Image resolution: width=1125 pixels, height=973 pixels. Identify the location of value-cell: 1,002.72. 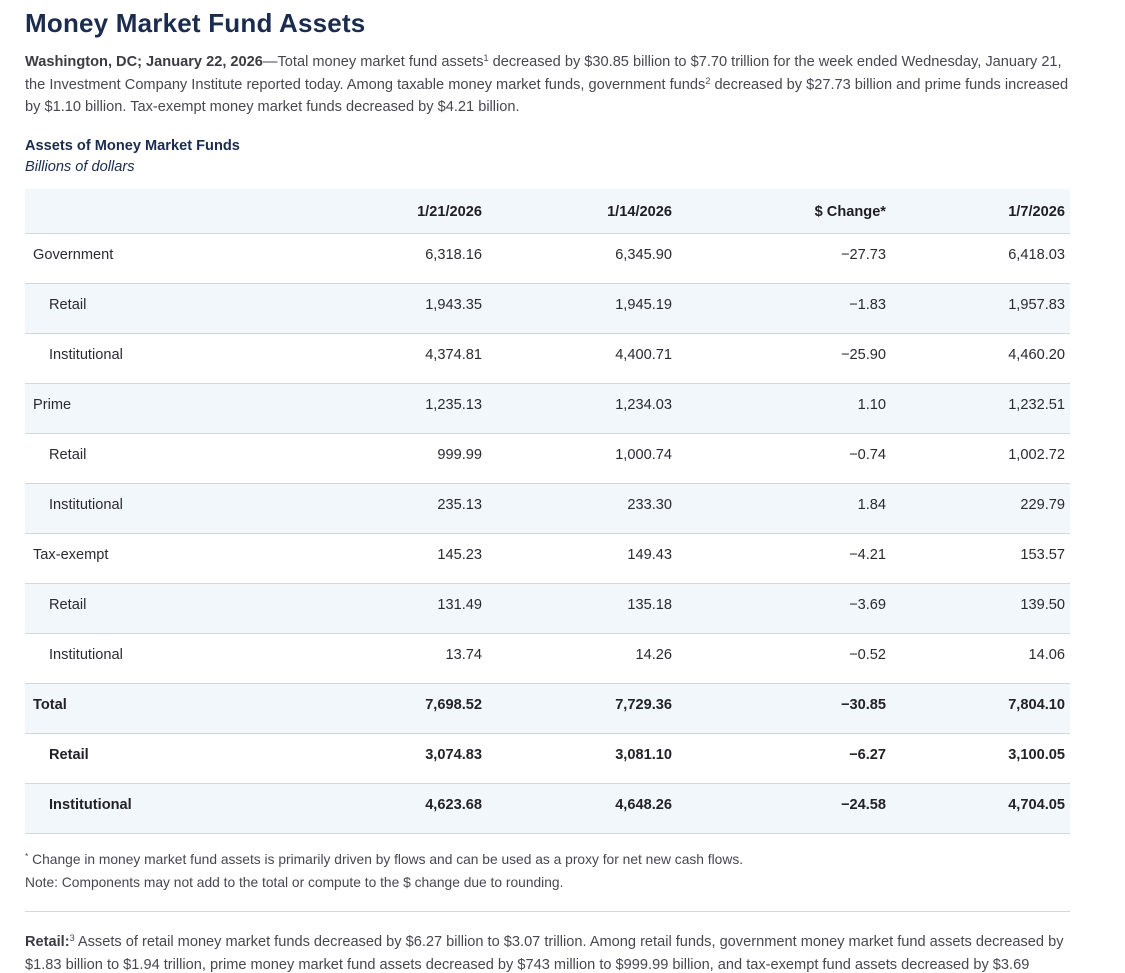
(1036, 455).